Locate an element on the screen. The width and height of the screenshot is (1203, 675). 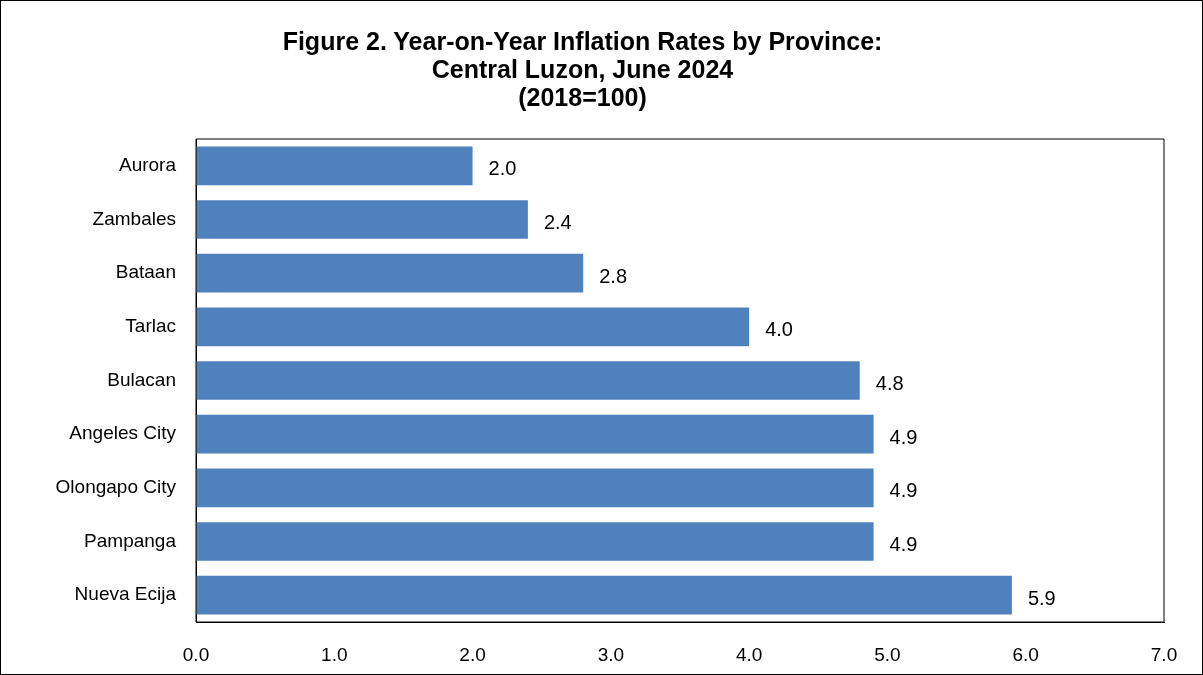
x-tick-label: 6.0 is located at coordinates (1025, 654).